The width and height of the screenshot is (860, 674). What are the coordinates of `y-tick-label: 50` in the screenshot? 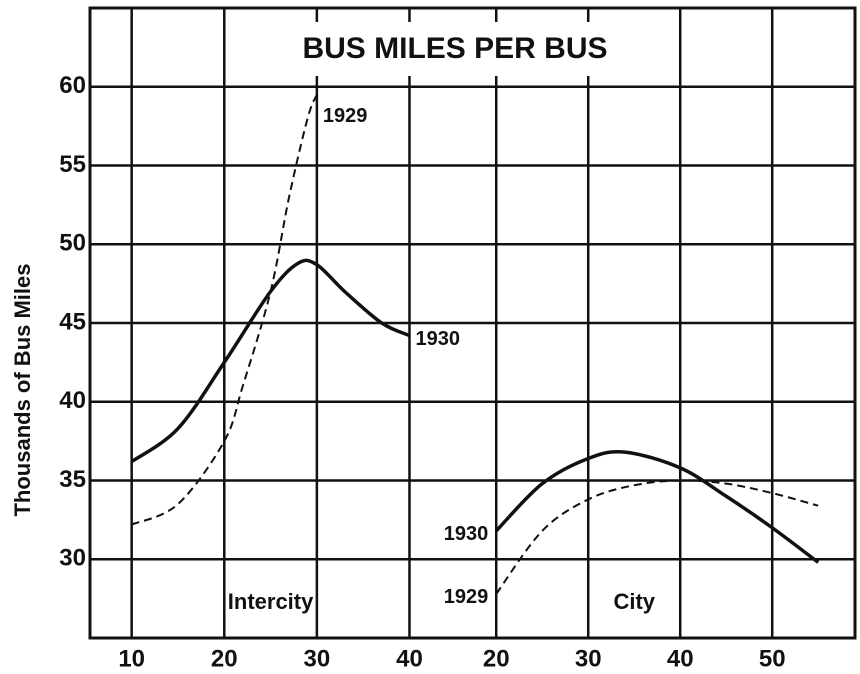 It's located at (72, 243).